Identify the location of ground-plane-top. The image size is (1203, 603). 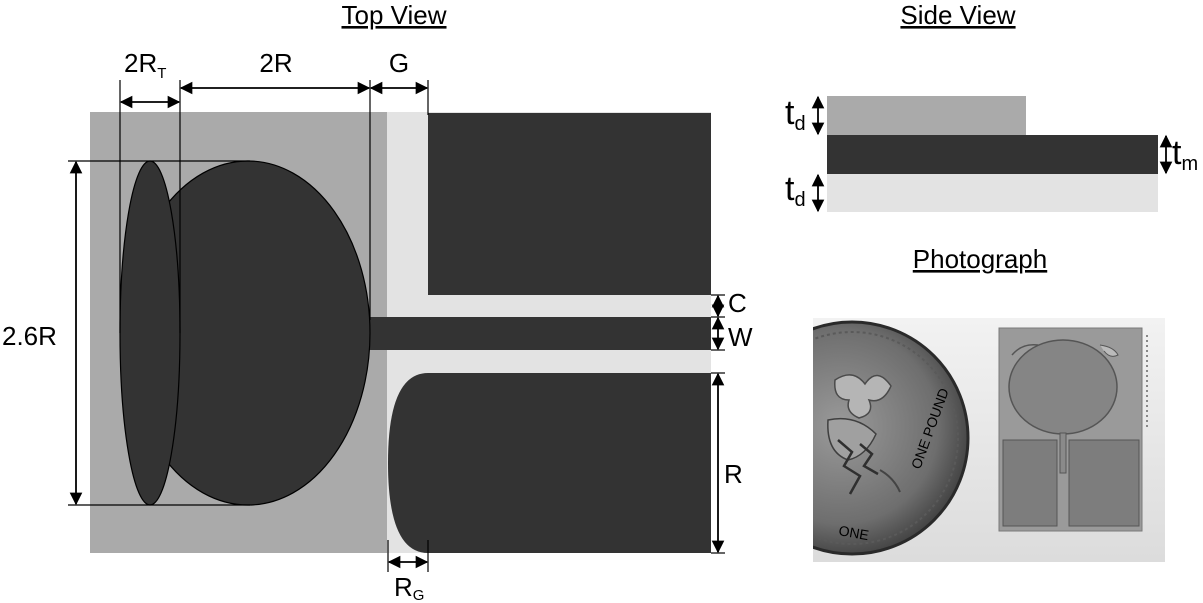
(569, 204).